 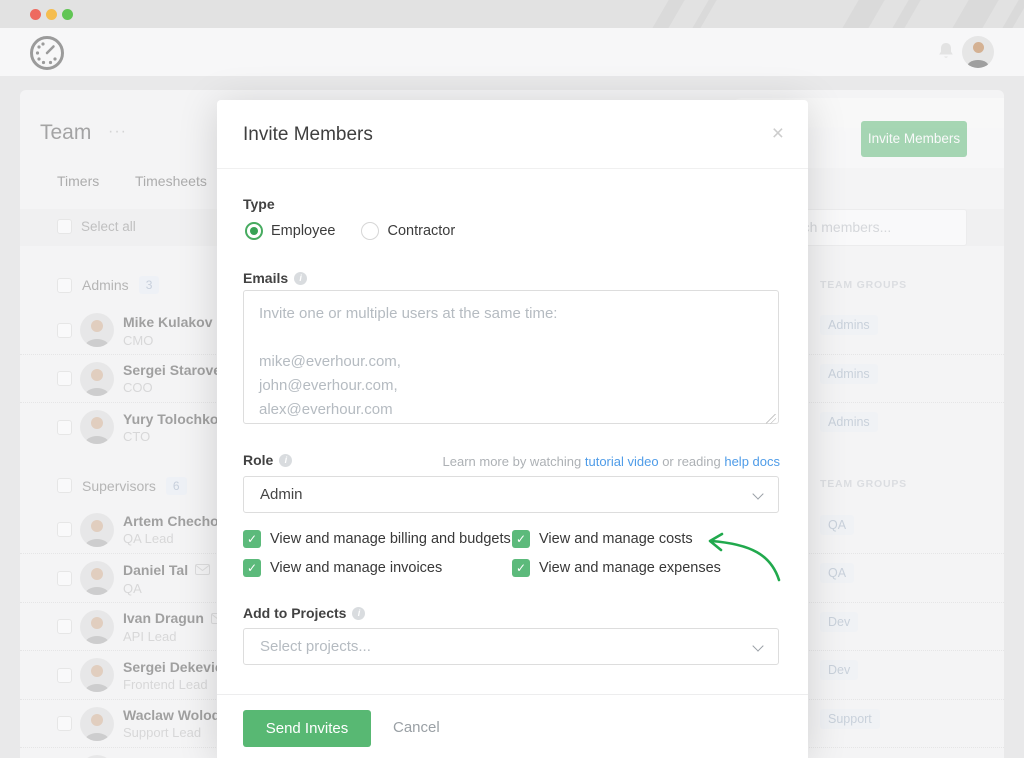 What do you see at coordinates (47, 55) in the screenshot?
I see `everhour-gauge-icon` at bounding box center [47, 55].